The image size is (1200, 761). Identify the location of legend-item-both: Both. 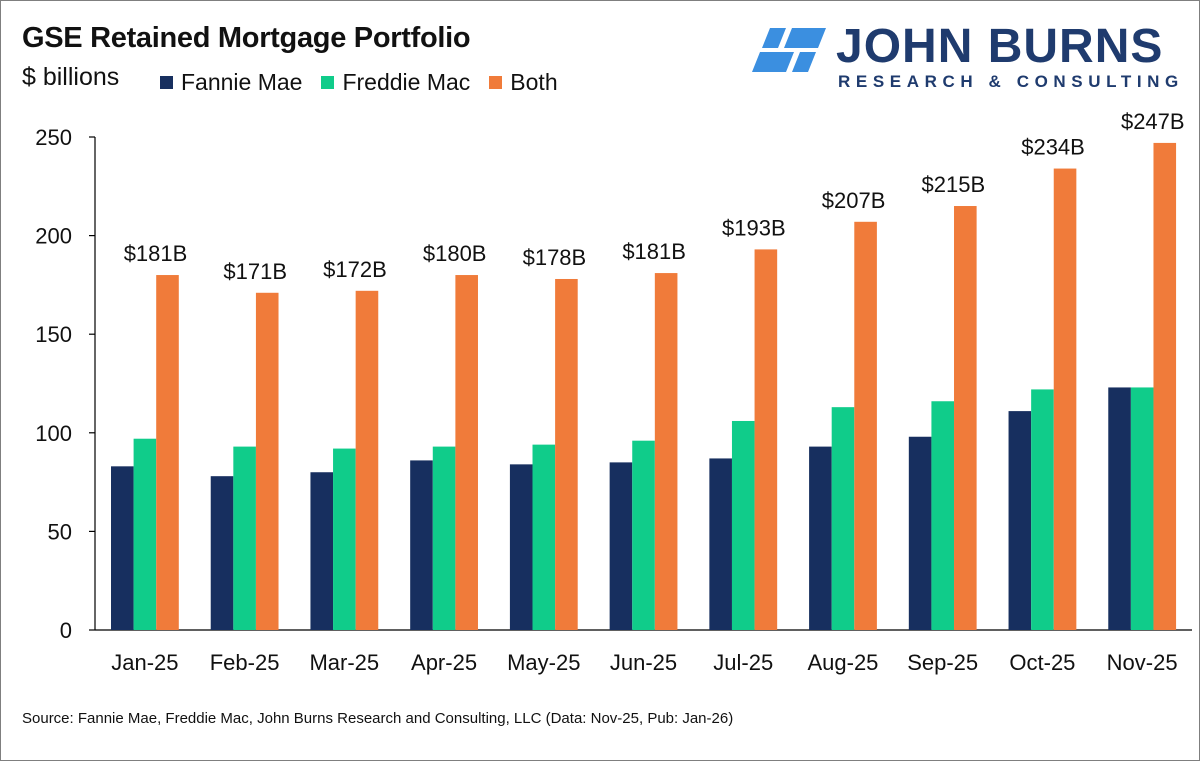
(523, 82).